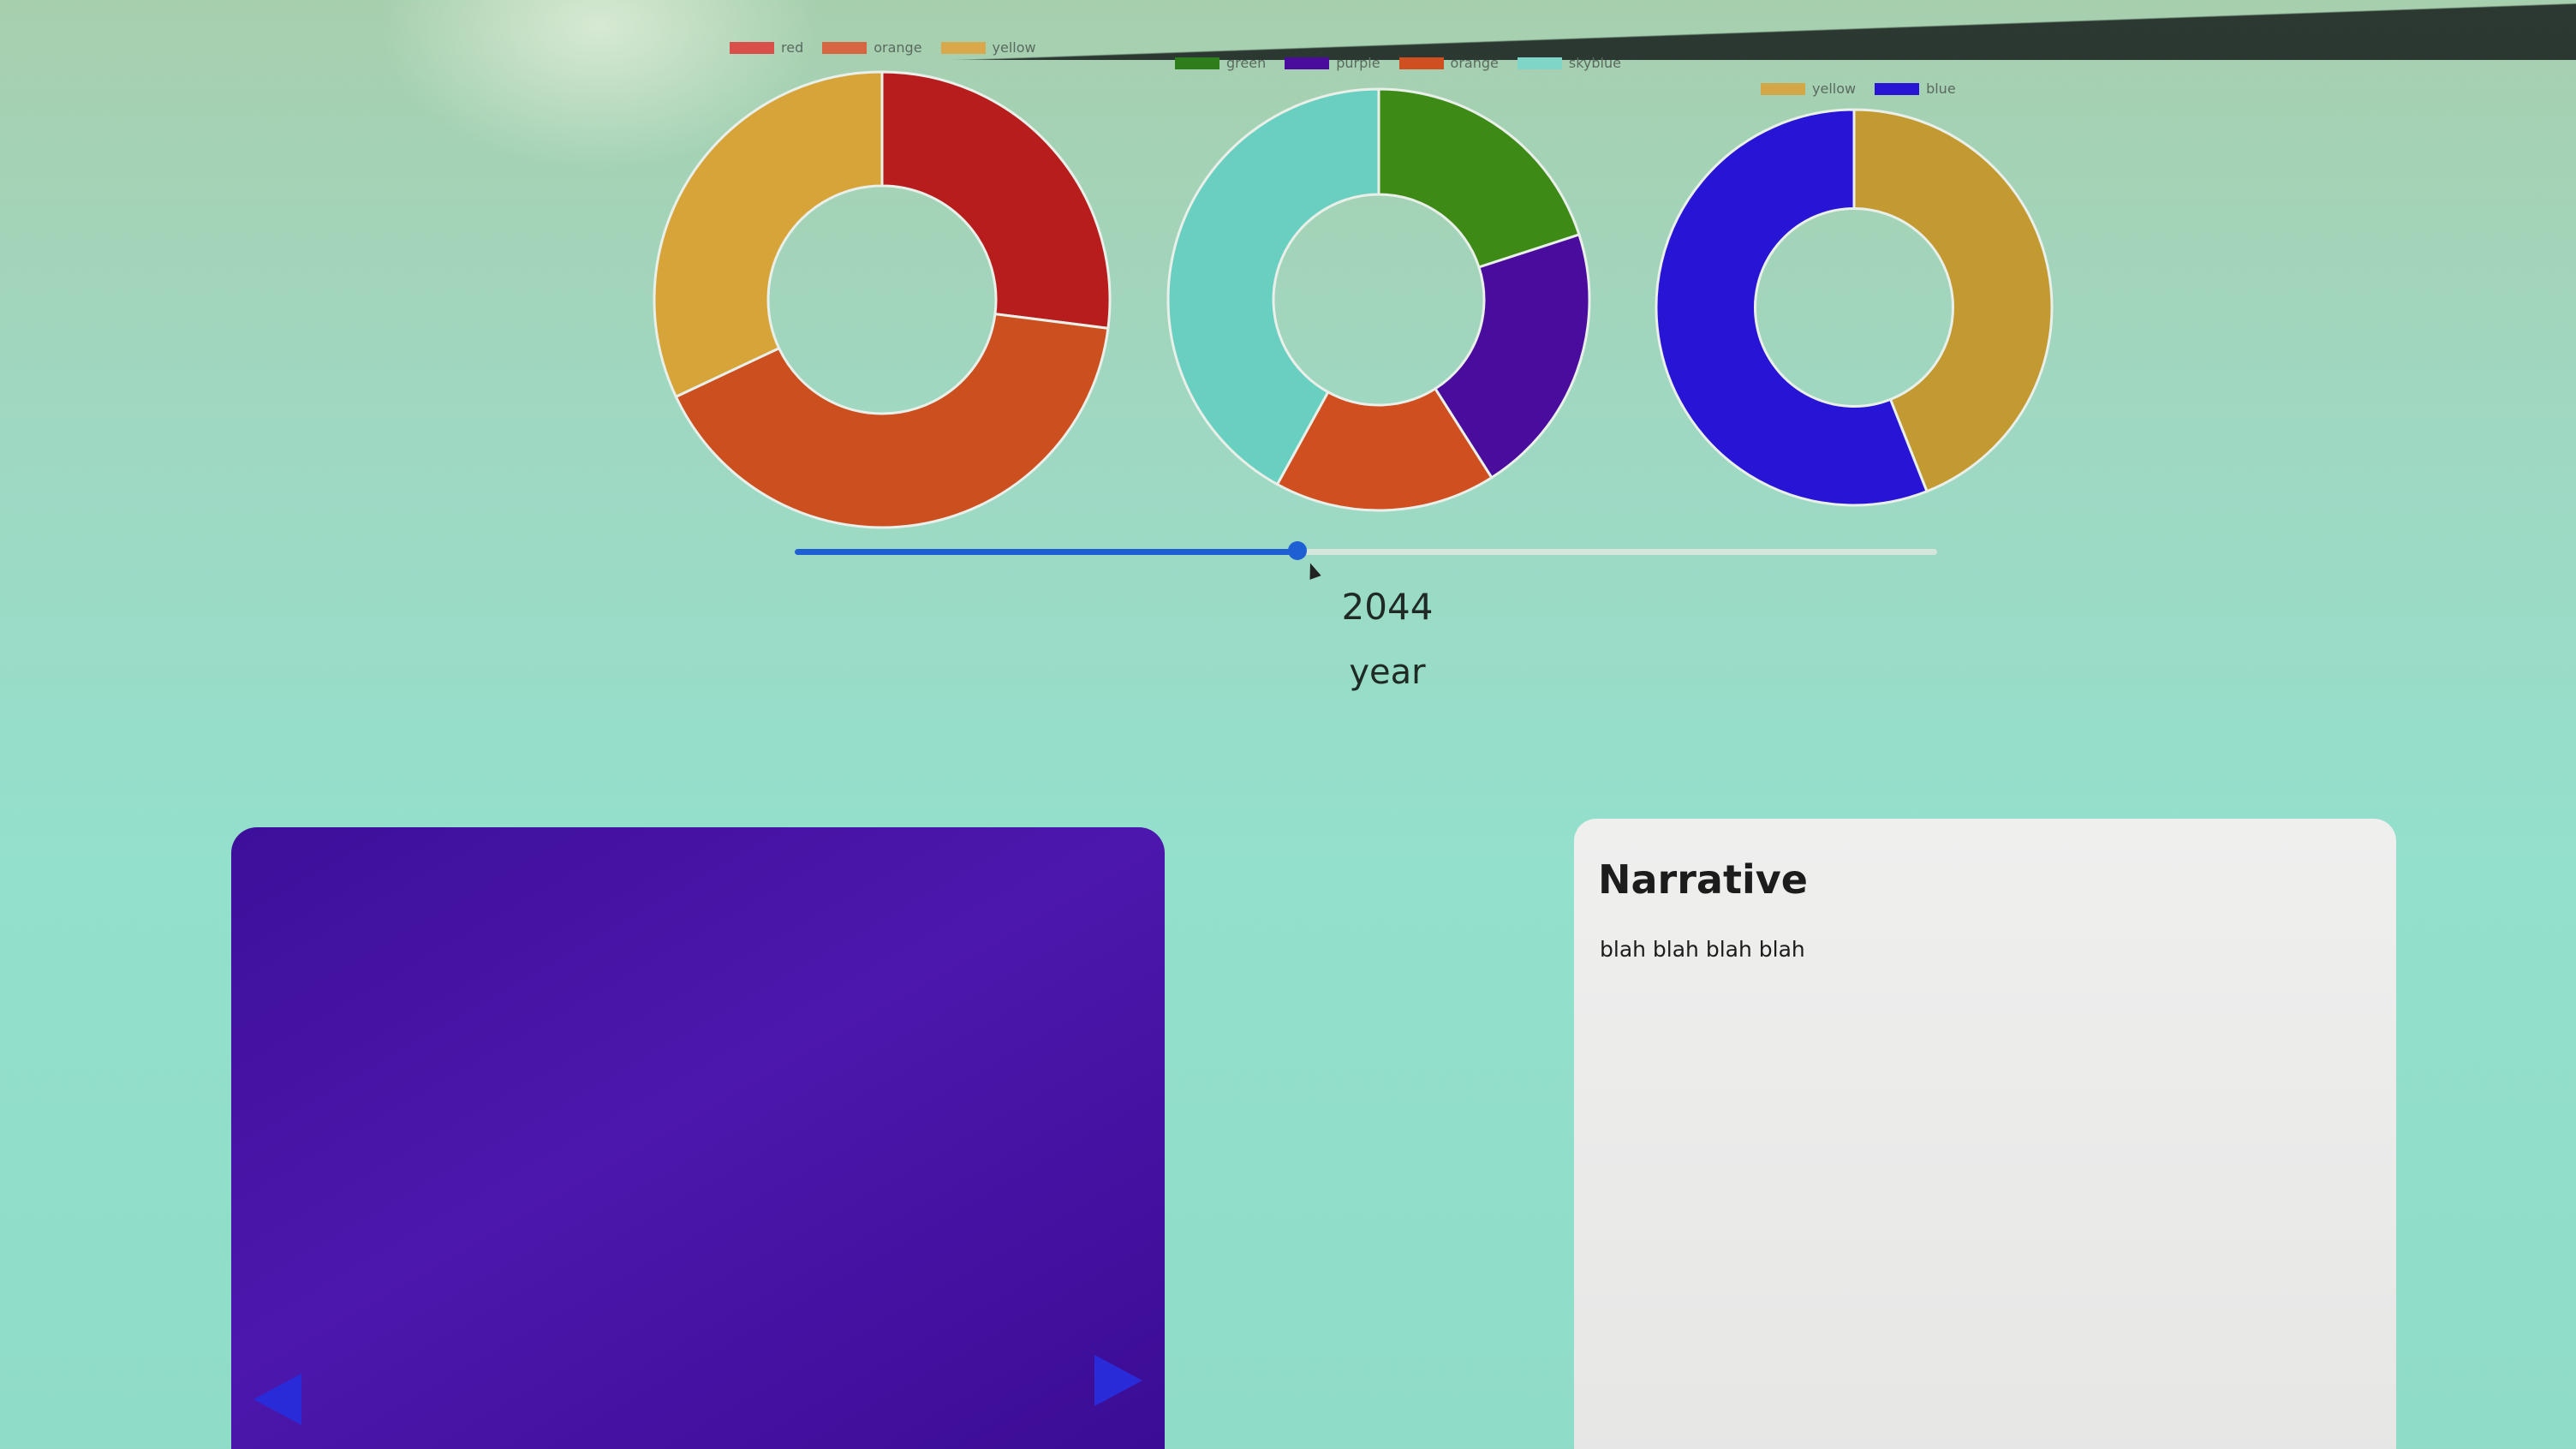 The width and height of the screenshot is (2576, 1449). I want to click on donut-chart-1: red orange yellow, so click(882, 281).